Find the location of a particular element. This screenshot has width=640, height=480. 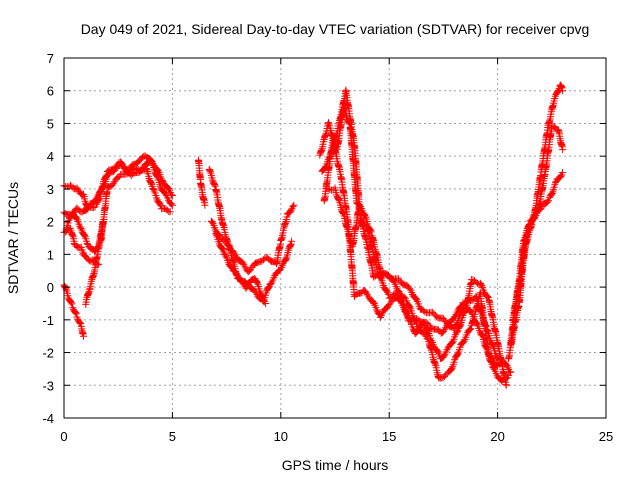

y-tick-label: -4 is located at coordinates (48, 418).